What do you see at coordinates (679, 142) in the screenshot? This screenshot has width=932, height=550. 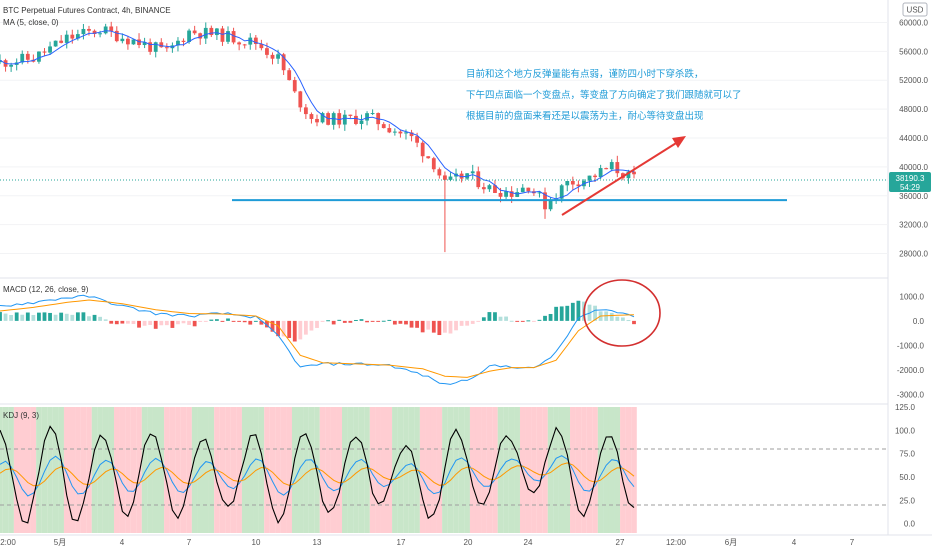 I see `arrow-head` at bounding box center [679, 142].